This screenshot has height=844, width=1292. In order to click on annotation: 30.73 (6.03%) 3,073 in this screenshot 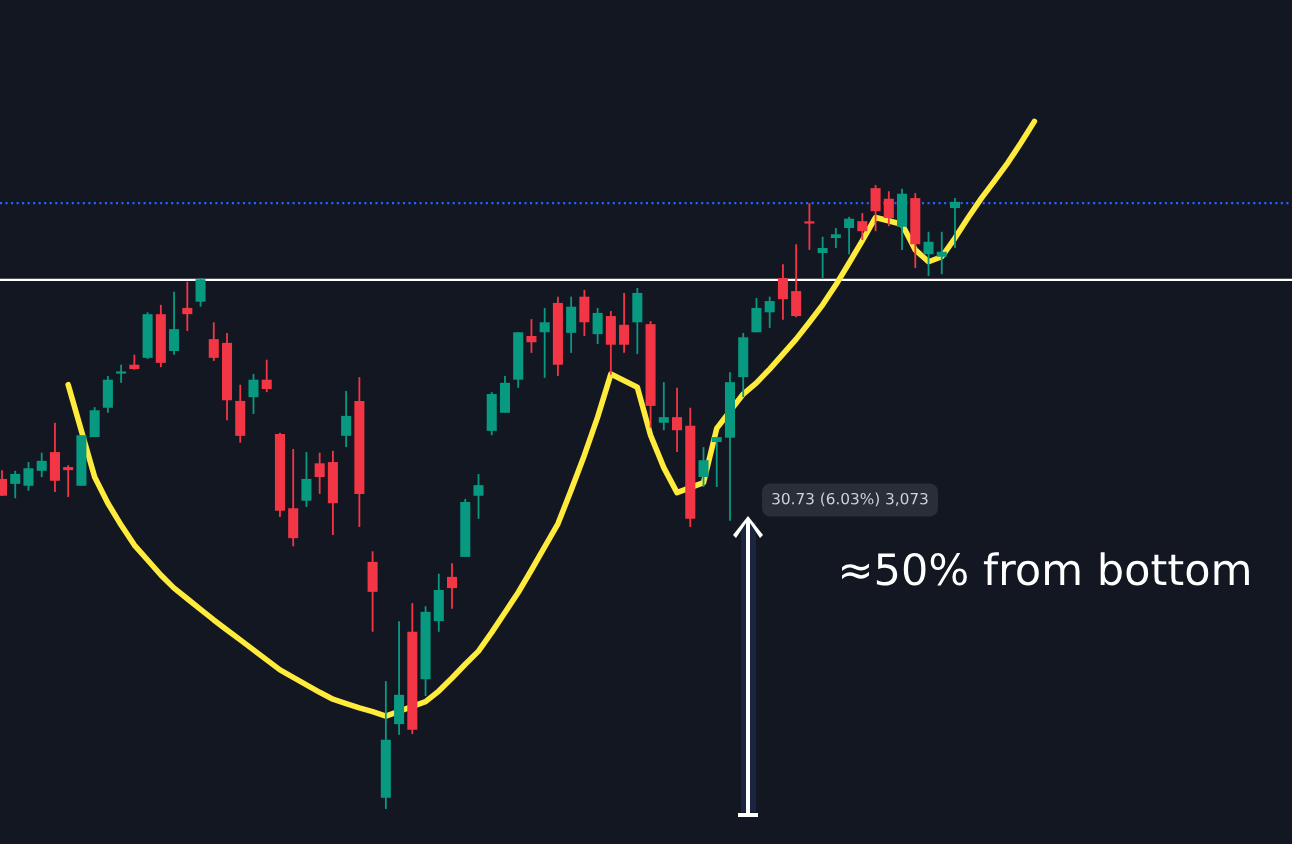, I will do `click(850, 499)`.